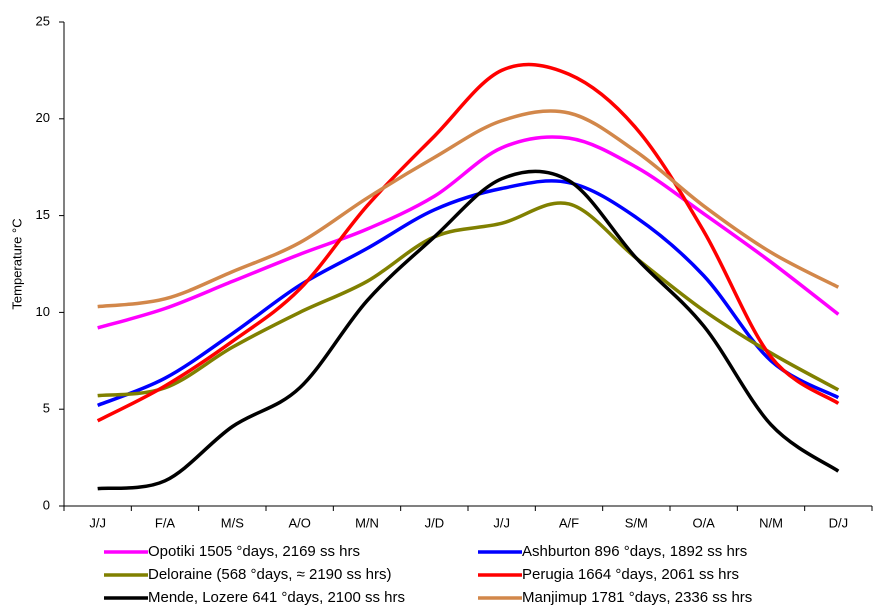 The image size is (873, 610). What do you see at coordinates (43, 214) in the screenshot?
I see `y-tick-label: 15` at bounding box center [43, 214].